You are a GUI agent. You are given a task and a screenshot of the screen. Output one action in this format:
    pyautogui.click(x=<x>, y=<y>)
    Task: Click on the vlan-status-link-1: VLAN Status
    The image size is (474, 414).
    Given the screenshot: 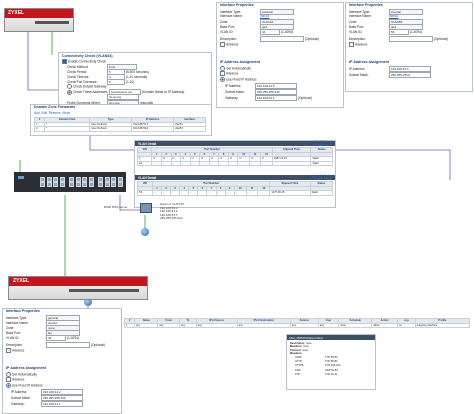 What is the action you would take?
    pyautogui.click(x=323, y=142)
    